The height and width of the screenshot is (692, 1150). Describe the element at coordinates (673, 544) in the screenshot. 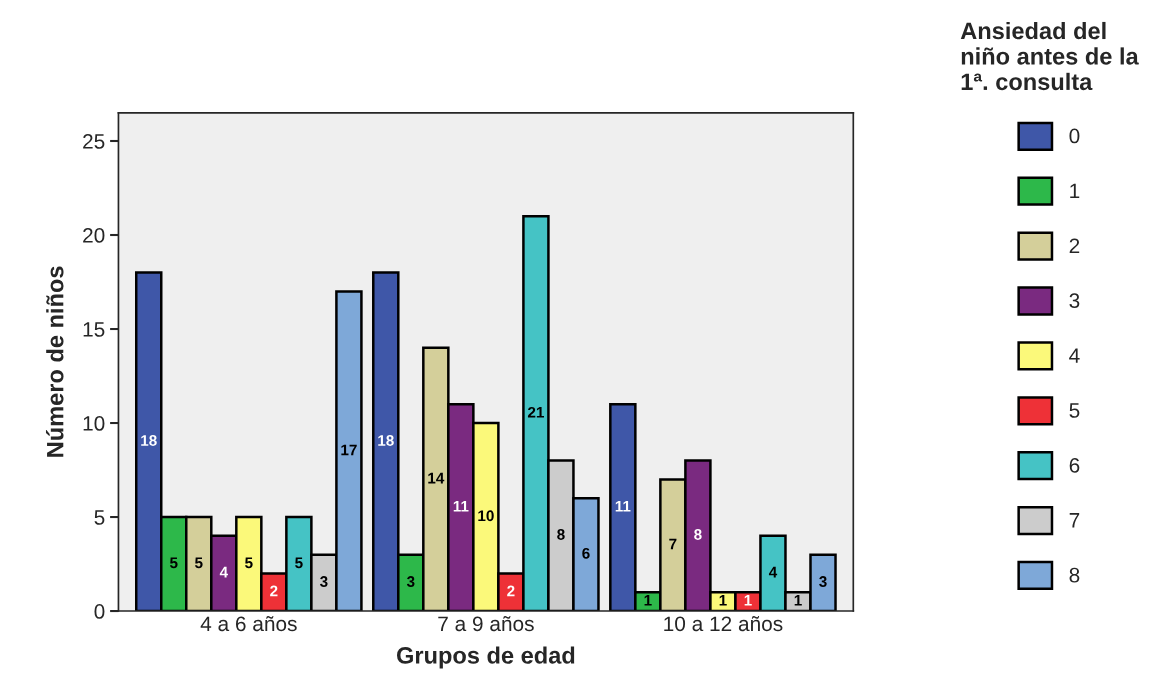

I see `data-label: 7` at that location.